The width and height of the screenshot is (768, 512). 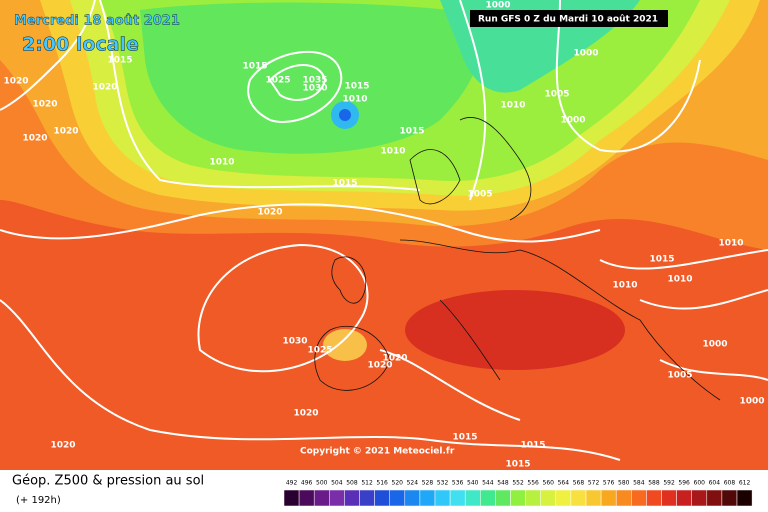 What do you see at coordinates (730, 483) in the screenshot?
I see `scale-label: 608` at bounding box center [730, 483].